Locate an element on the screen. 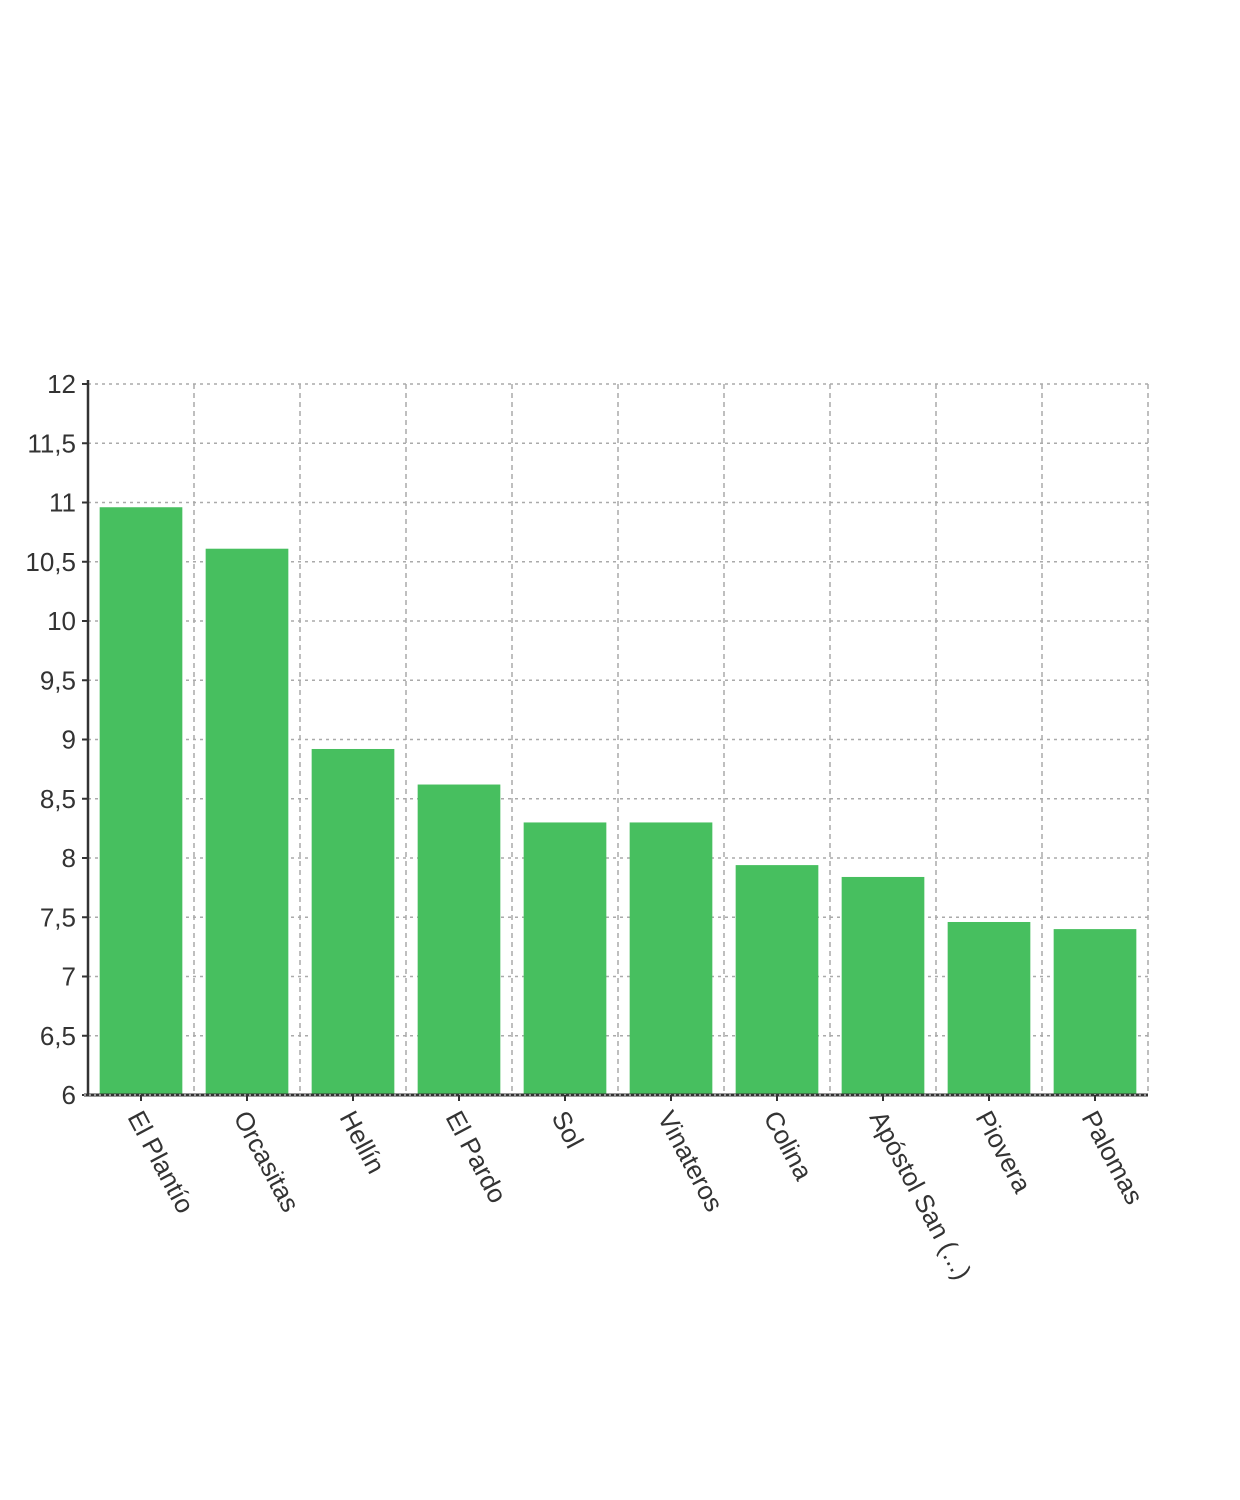 The image size is (1240, 1500). y-tick-label: 11 is located at coordinates (62, 503).